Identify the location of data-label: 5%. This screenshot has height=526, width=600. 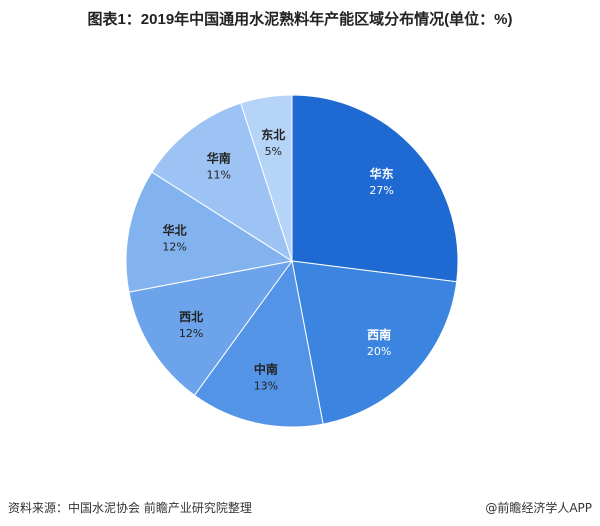
(273, 151).